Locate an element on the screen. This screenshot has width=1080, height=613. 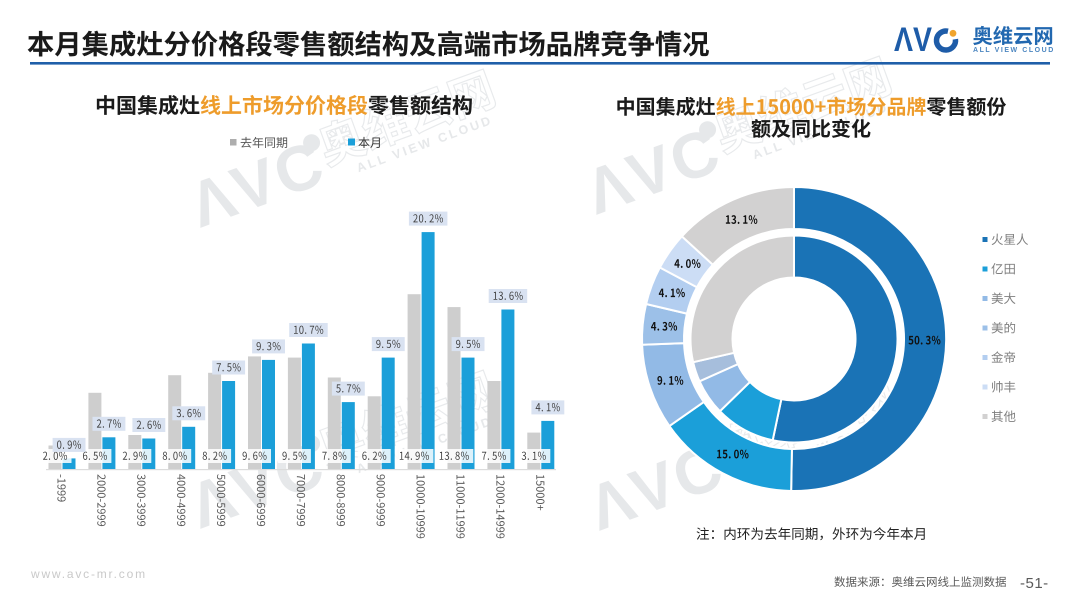
svg-text: www.avc-mr.com is located at coordinates (88, 574).